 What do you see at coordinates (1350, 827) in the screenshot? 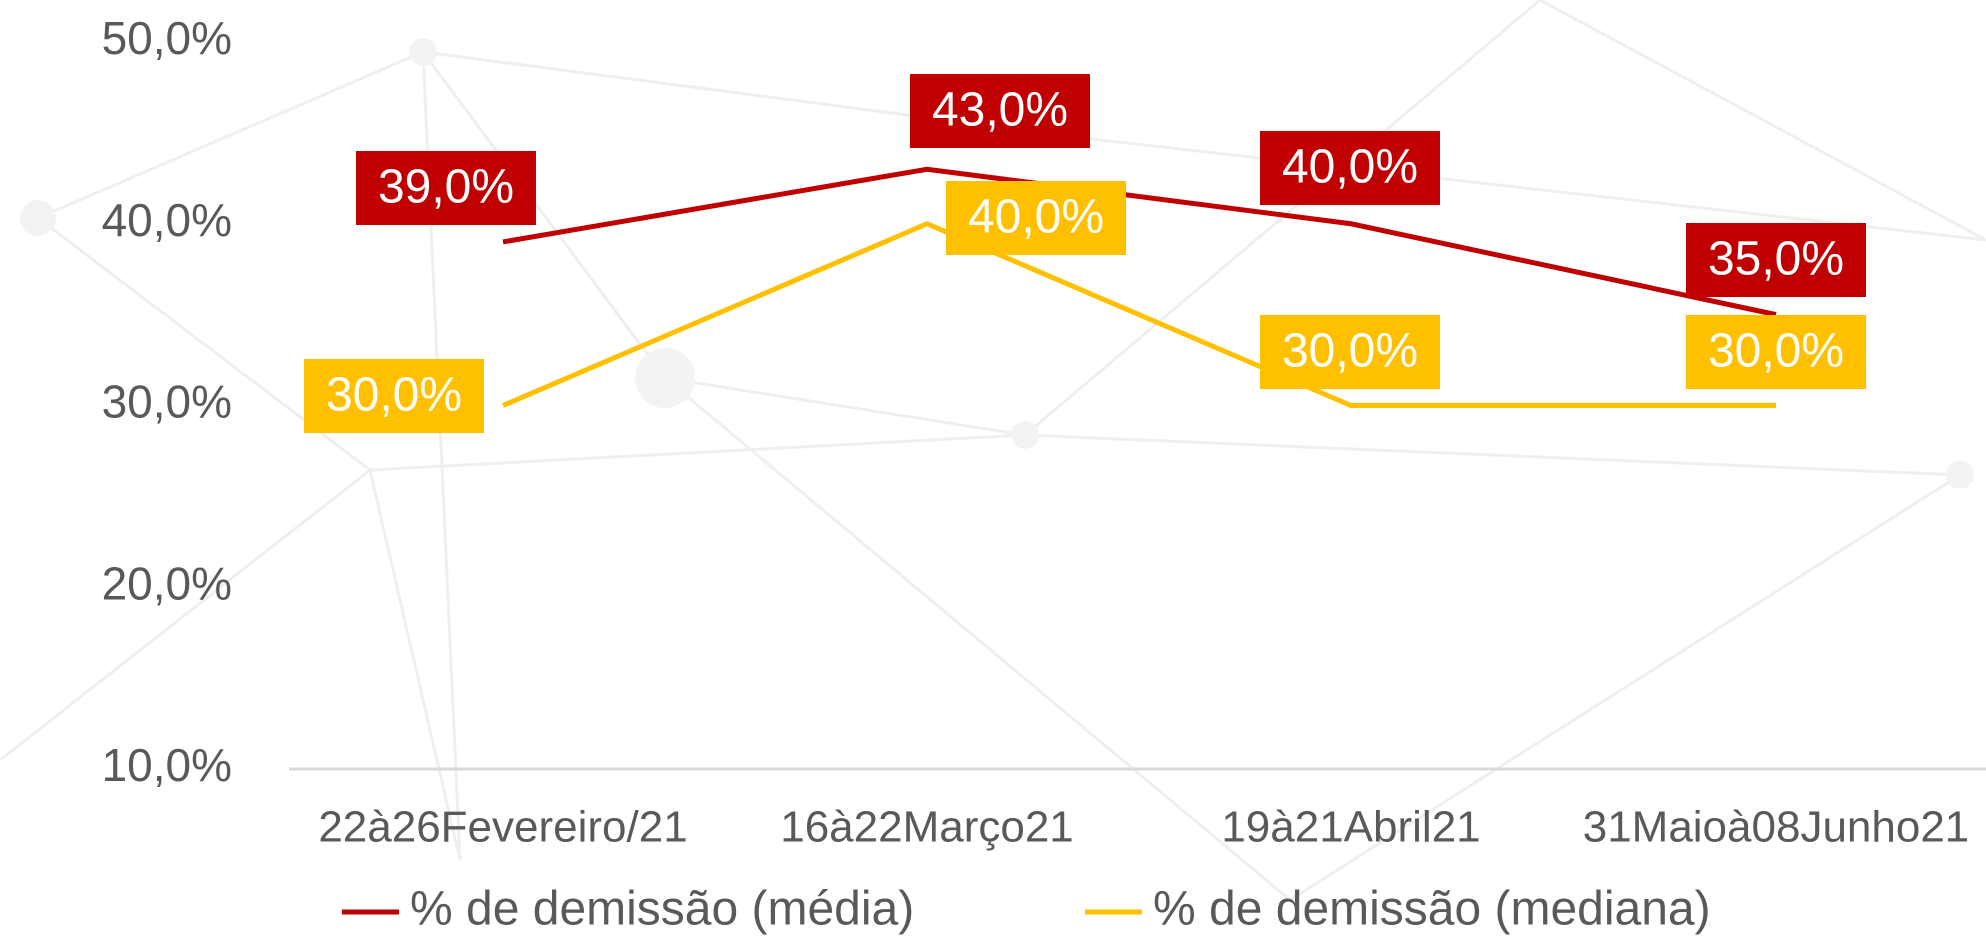
I see `x-tick-label: 19à21Abril21` at bounding box center [1350, 827].